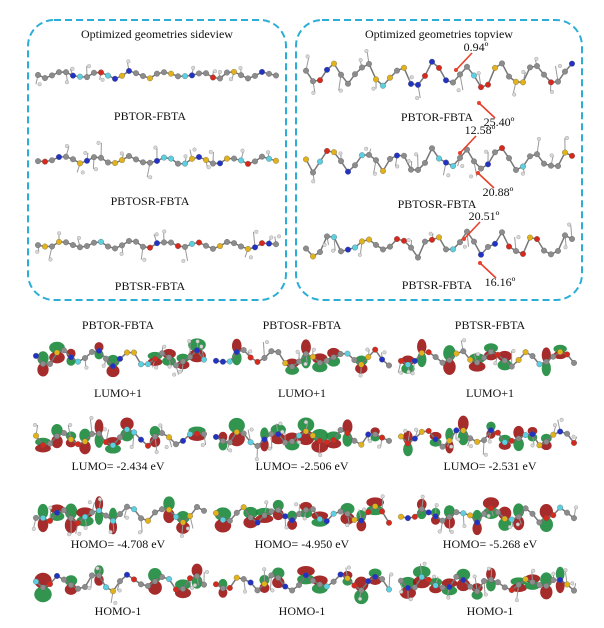  What do you see at coordinates (150, 286) in the screenshot?
I see `molecule-label: PBTSR-FBTA` at bounding box center [150, 286].